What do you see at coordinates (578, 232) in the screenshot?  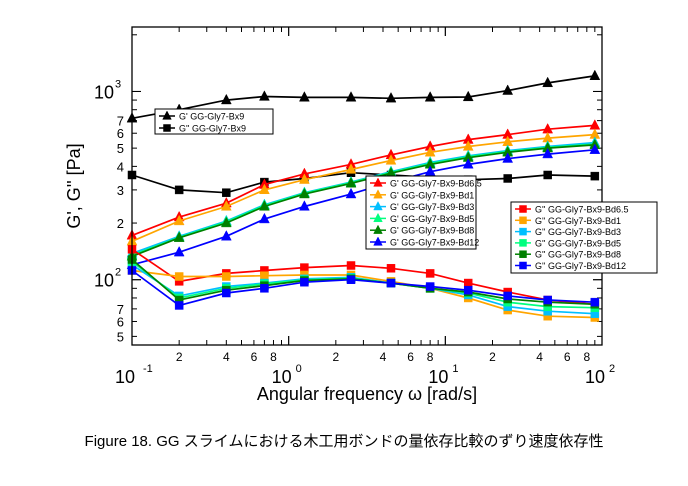 I see `legend-label: G'' GG-Gly7-Bx9-Bd3` at bounding box center [578, 232].